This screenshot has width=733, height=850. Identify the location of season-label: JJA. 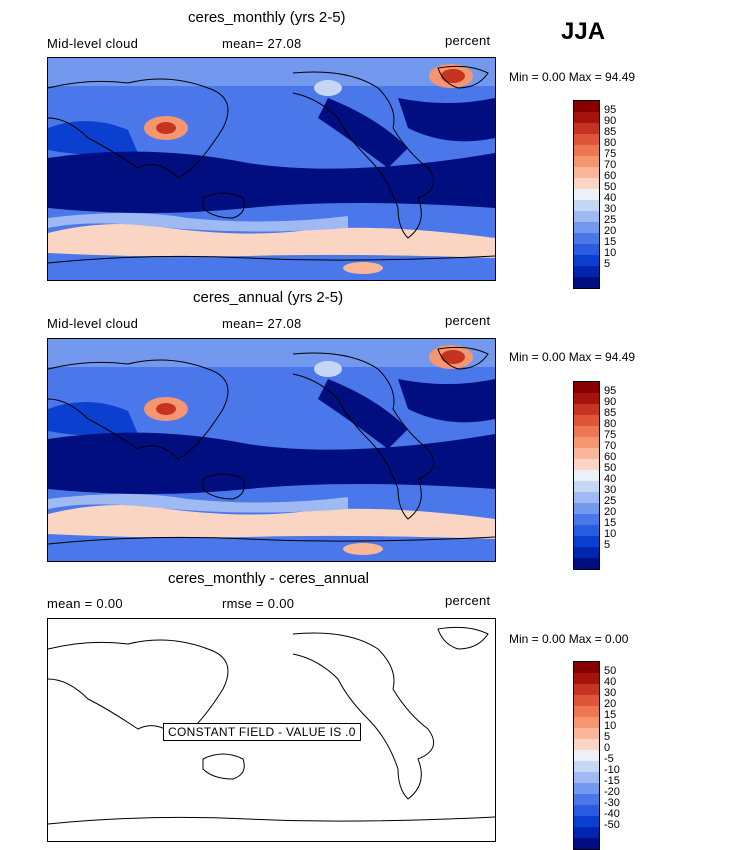
(583, 31).